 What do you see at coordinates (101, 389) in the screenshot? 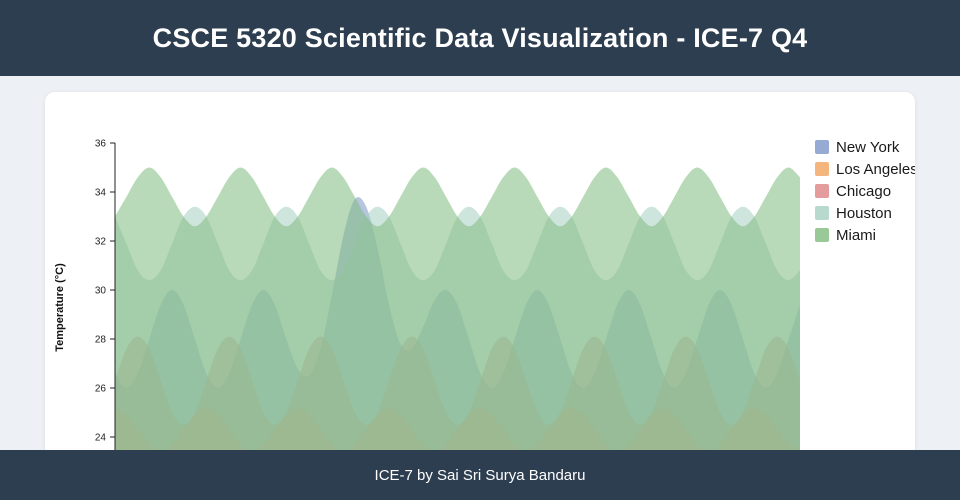
I see `y-tick-label: 26` at bounding box center [101, 389].